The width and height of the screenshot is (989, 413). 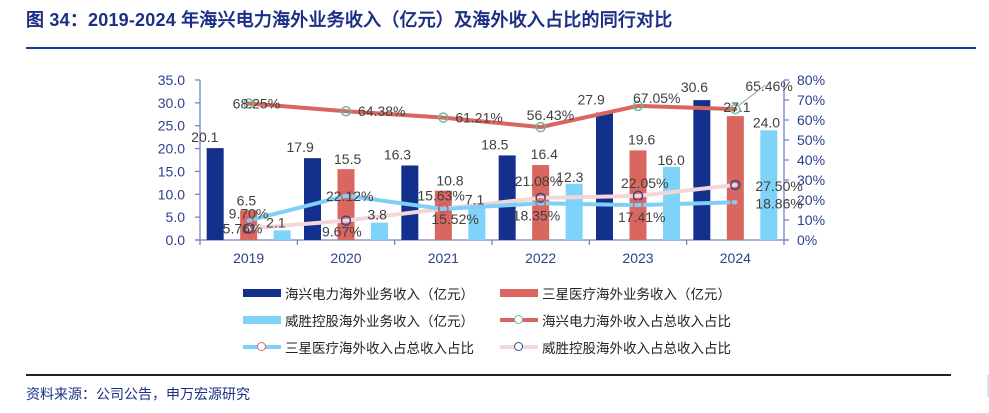 I want to click on bar-data-label: 27.1, so click(x=736, y=107).